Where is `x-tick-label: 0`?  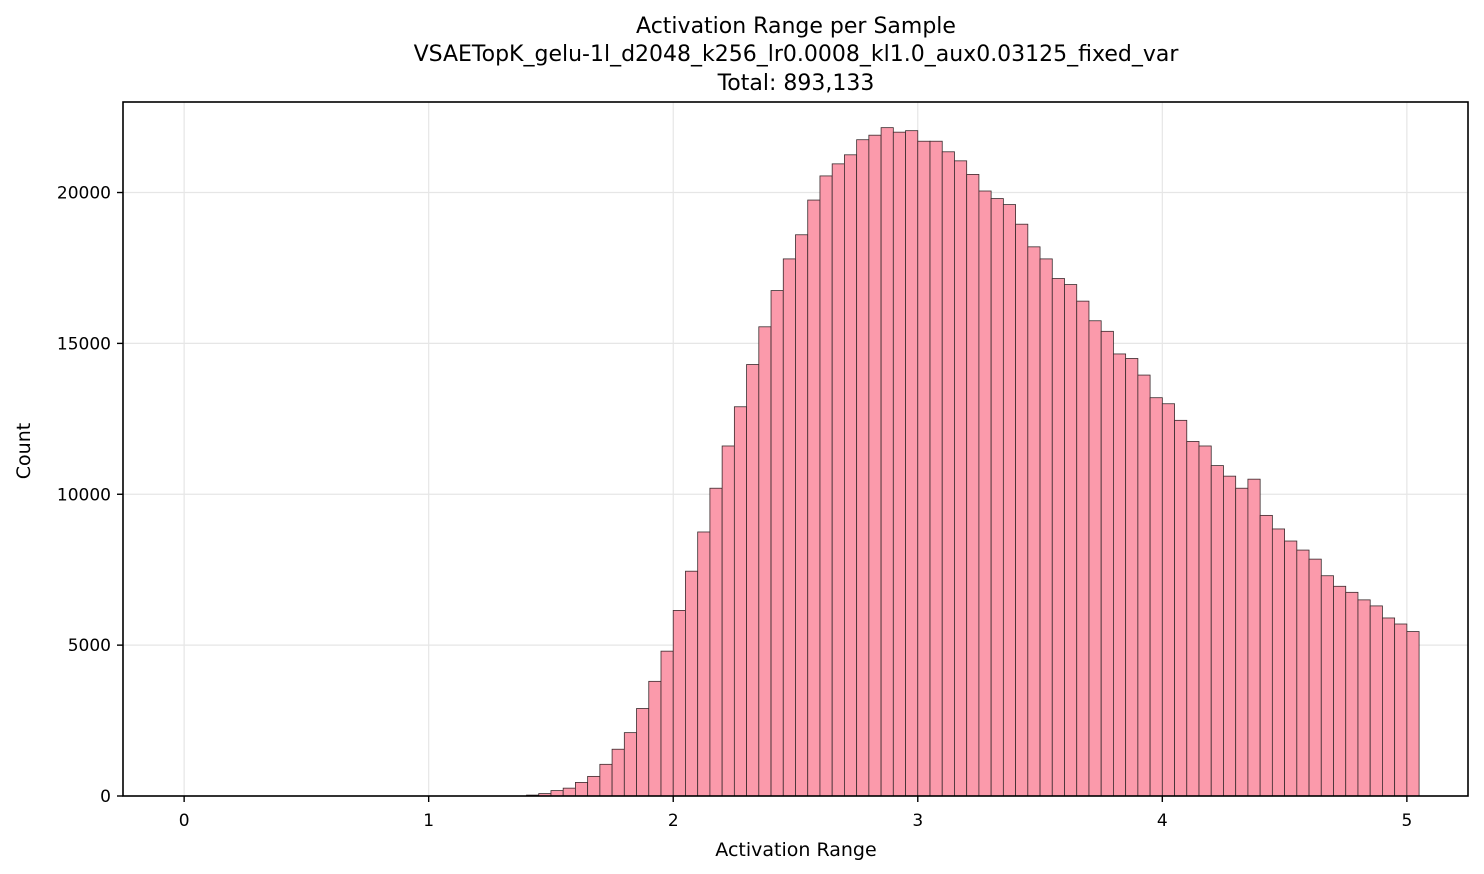
x-tick-label: 0 is located at coordinates (184, 821).